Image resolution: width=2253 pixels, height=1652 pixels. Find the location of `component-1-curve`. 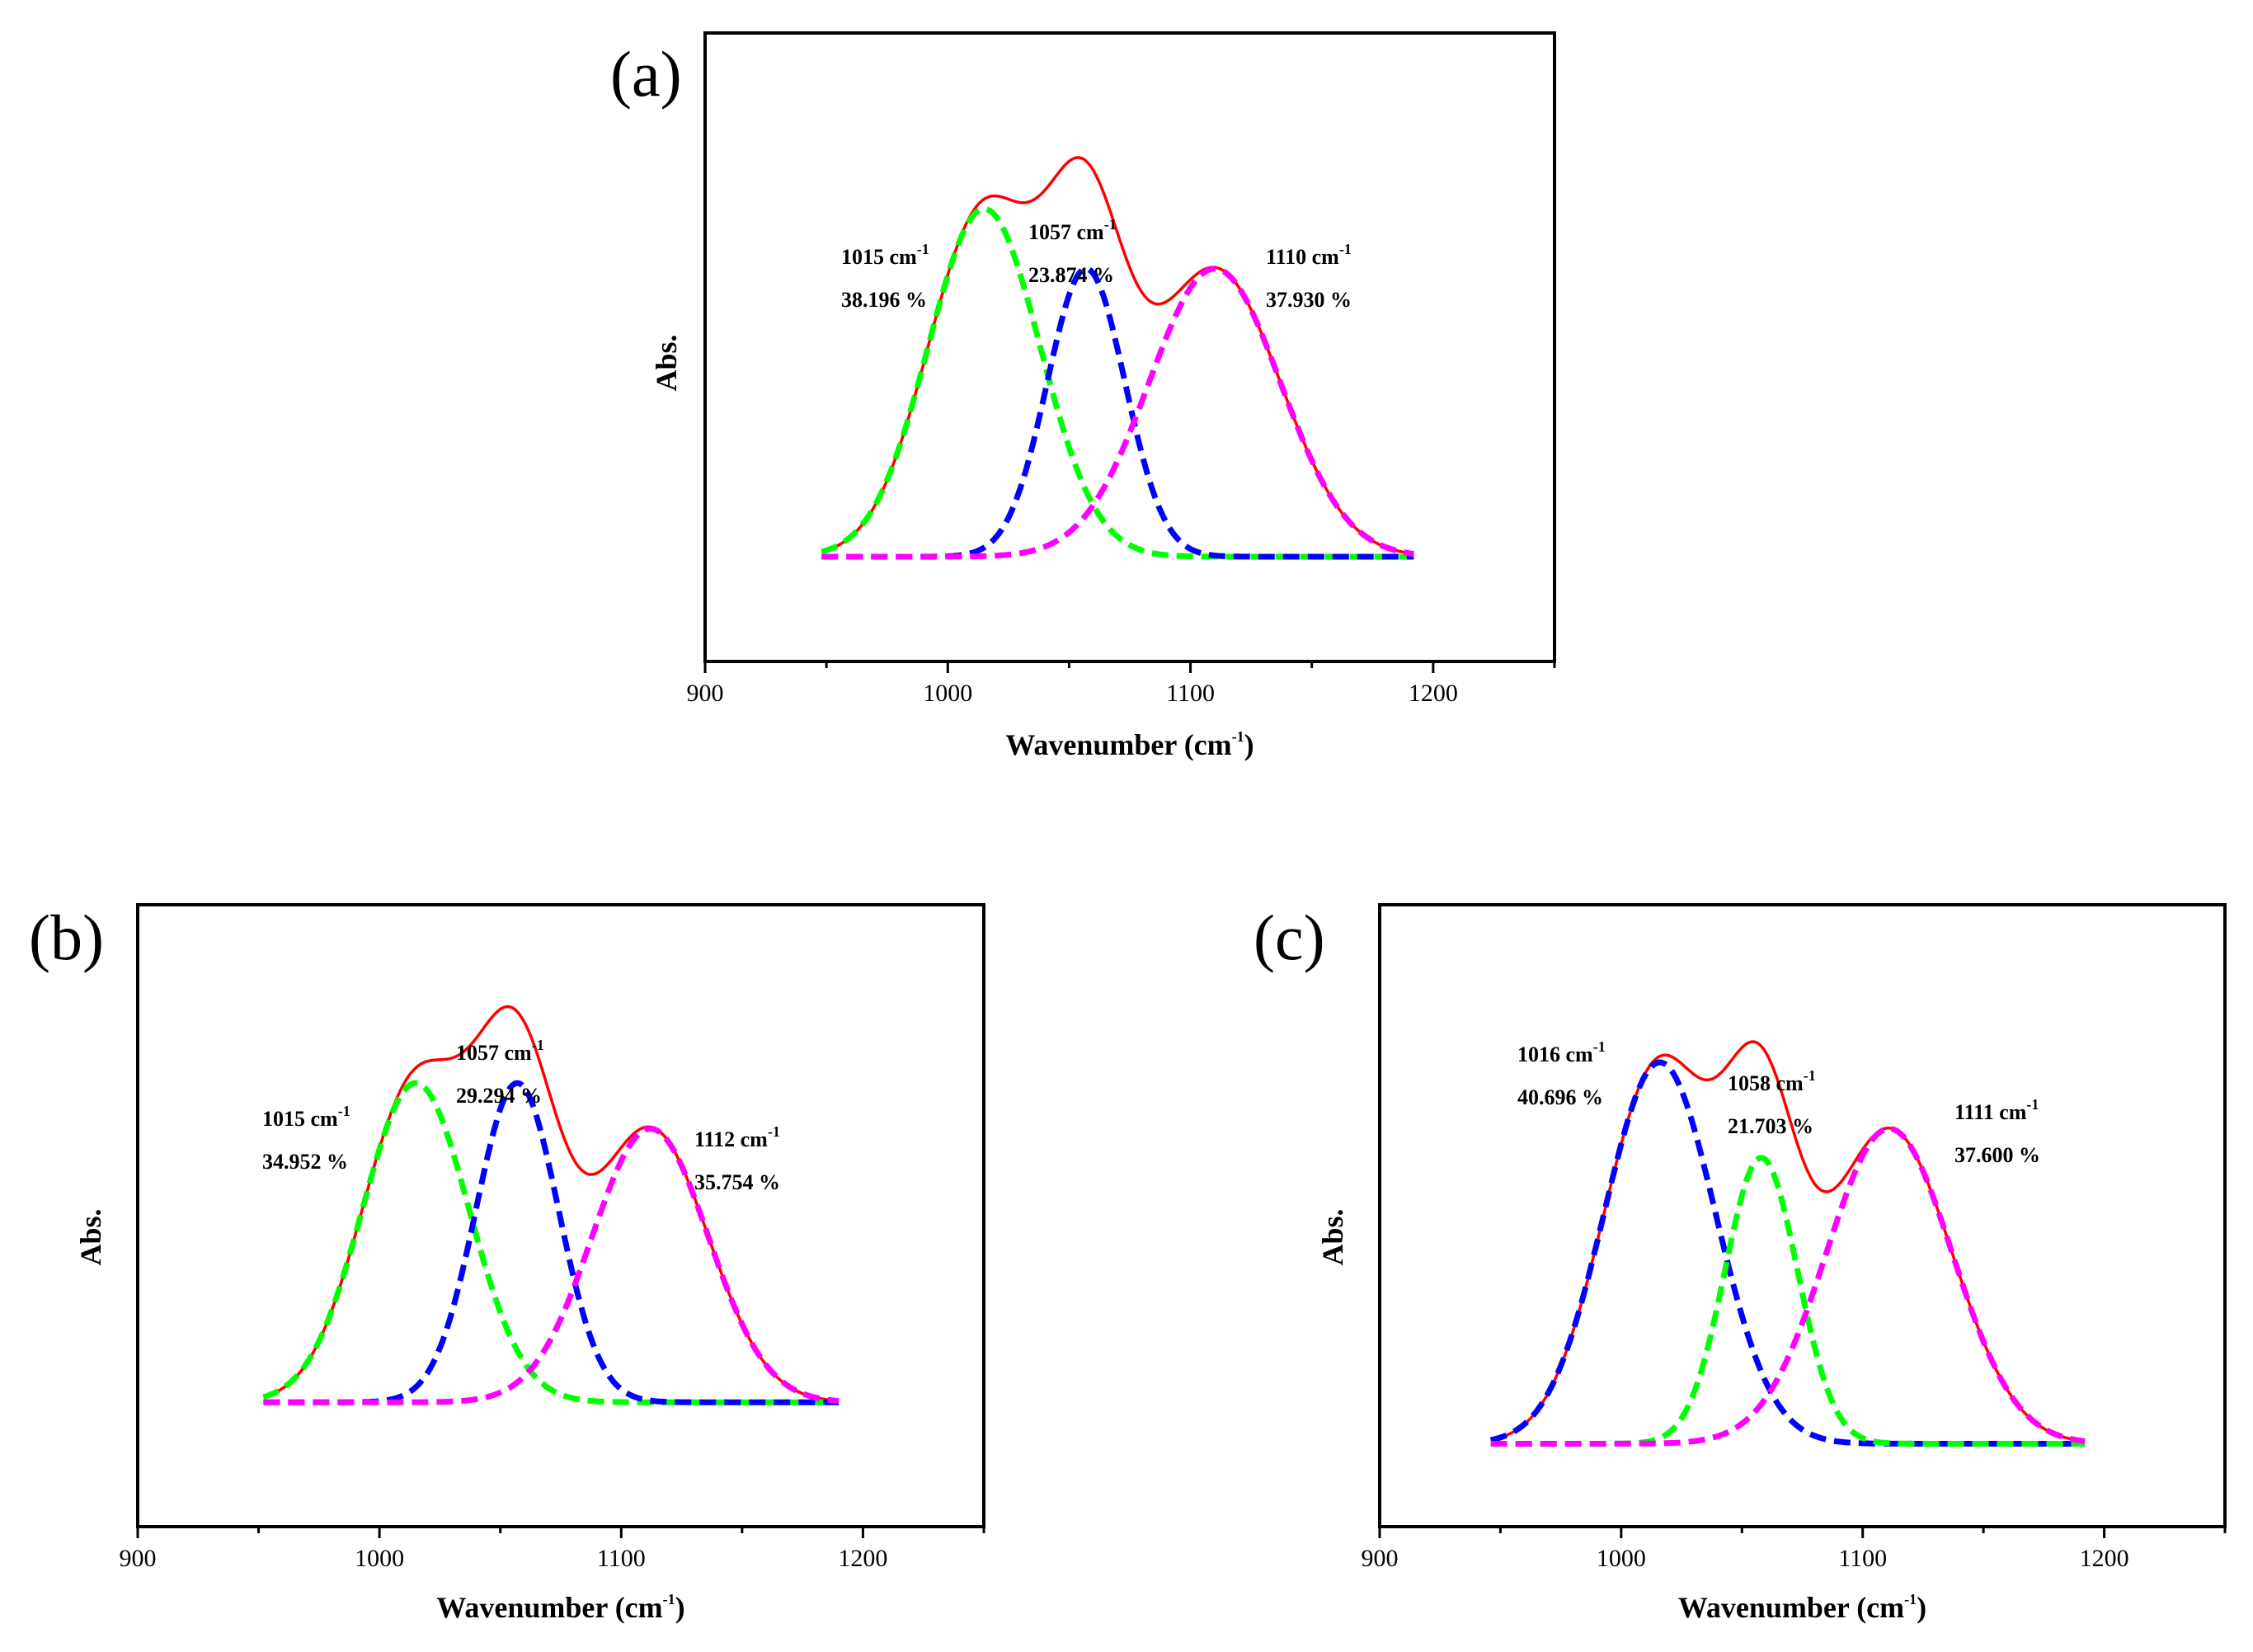

component-1-curve is located at coordinates (551, 1242).